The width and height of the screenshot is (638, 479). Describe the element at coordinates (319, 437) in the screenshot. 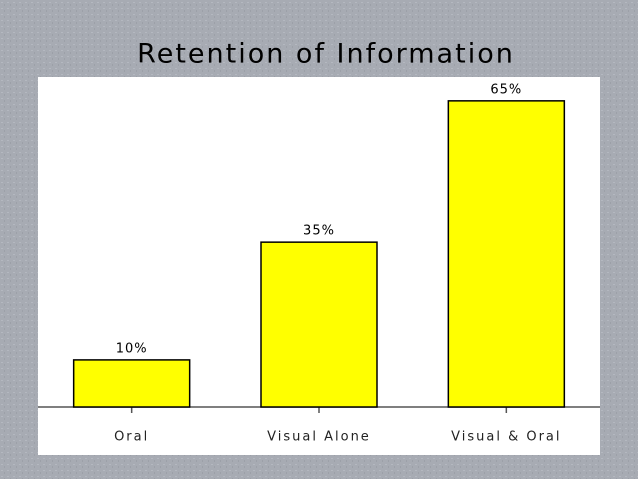

I see `x-tick-label: Visual Alone` at that location.